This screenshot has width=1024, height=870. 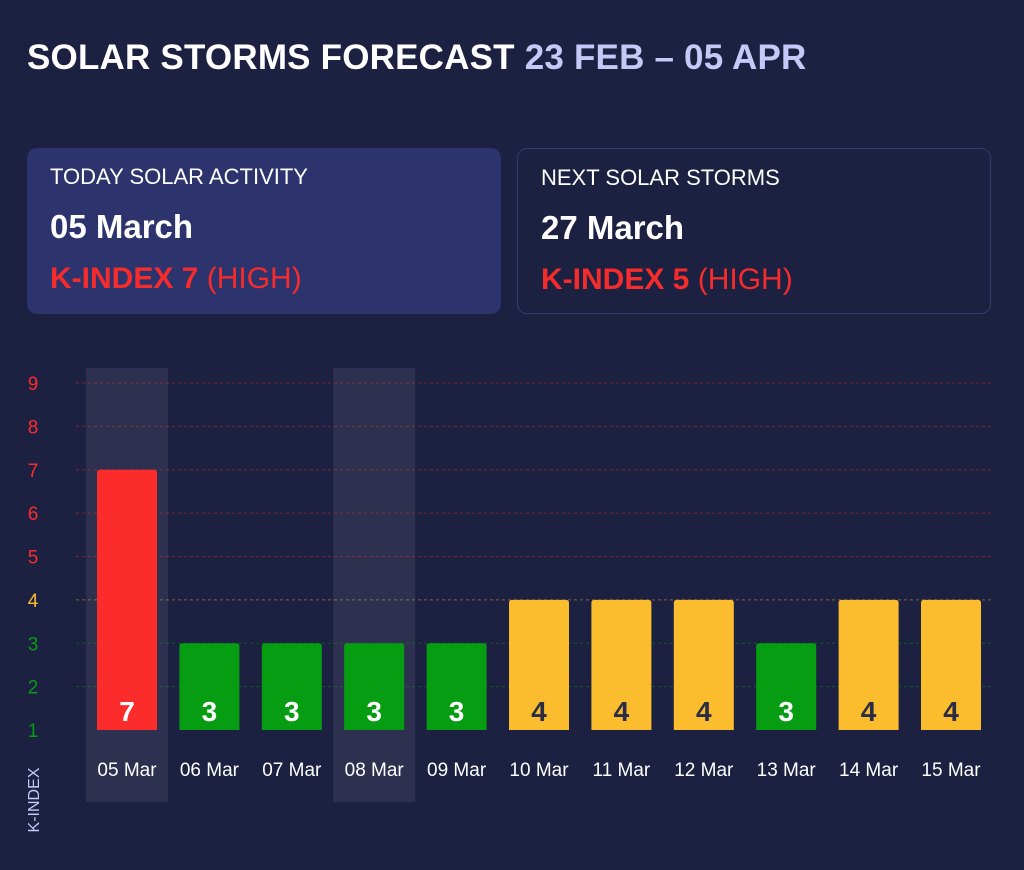 What do you see at coordinates (179, 176) in the screenshot?
I see `today-card-label: TODAY SOLAR ACTIVITY` at bounding box center [179, 176].